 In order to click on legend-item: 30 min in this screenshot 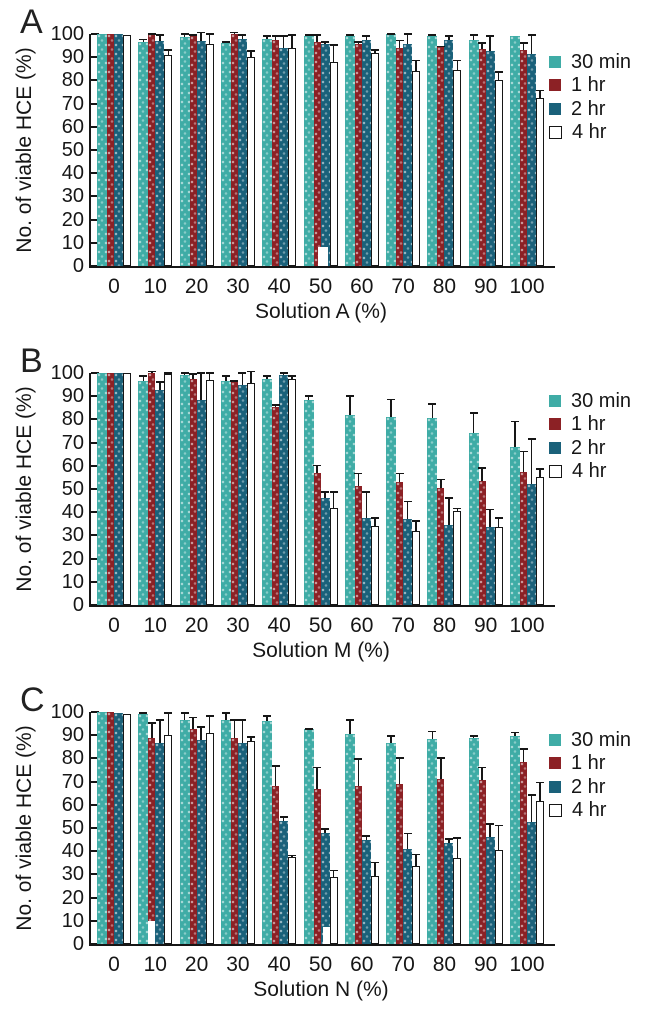, I will do `click(590, 61)`.